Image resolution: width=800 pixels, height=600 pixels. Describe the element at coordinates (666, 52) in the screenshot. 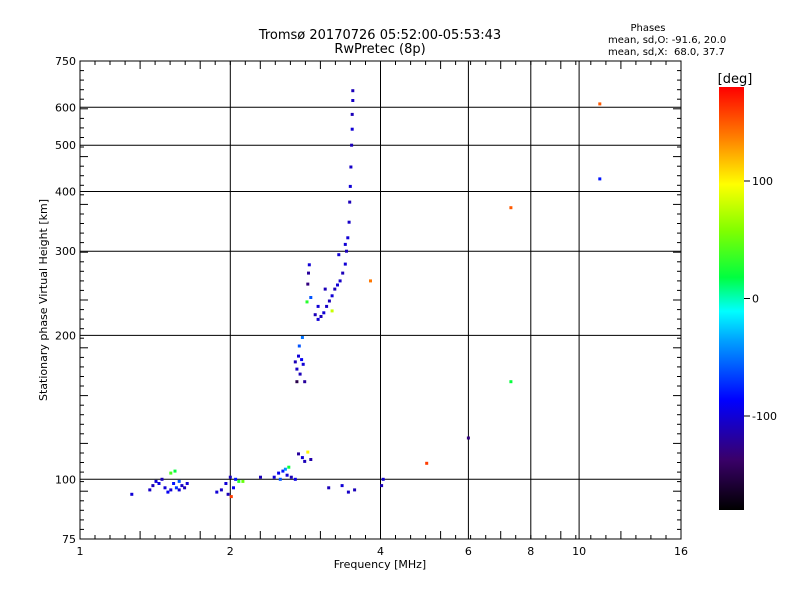

I see `stats-line-x: mean, sd,X: 68.0, 37.7` at that location.